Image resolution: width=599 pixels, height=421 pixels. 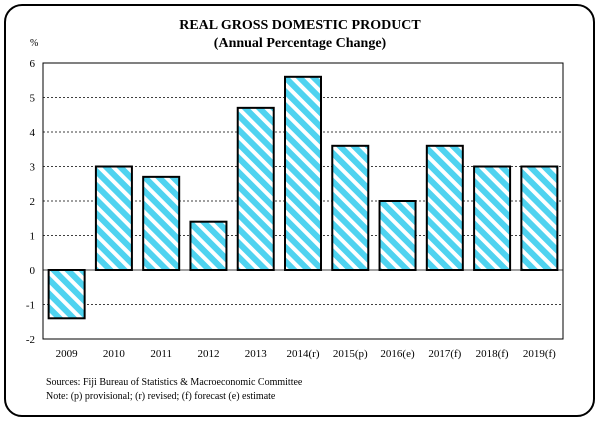 What do you see at coordinates (113, 218) in the screenshot?
I see `bar-2010` at bounding box center [113, 218].